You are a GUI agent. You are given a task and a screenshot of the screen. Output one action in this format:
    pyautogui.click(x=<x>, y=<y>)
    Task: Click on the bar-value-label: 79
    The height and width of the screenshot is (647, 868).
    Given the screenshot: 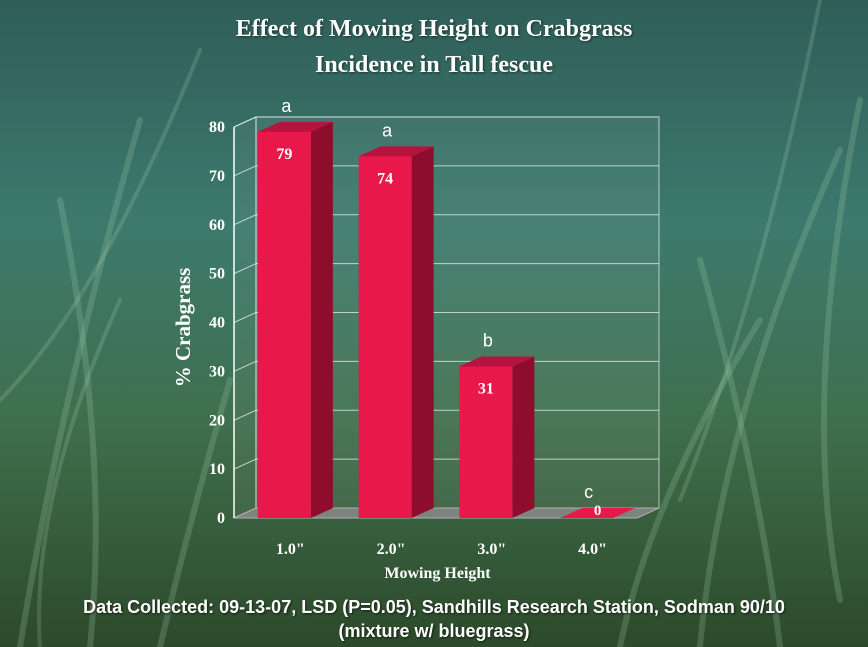 What is the action you would take?
    pyautogui.click(x=284, y=154)
    